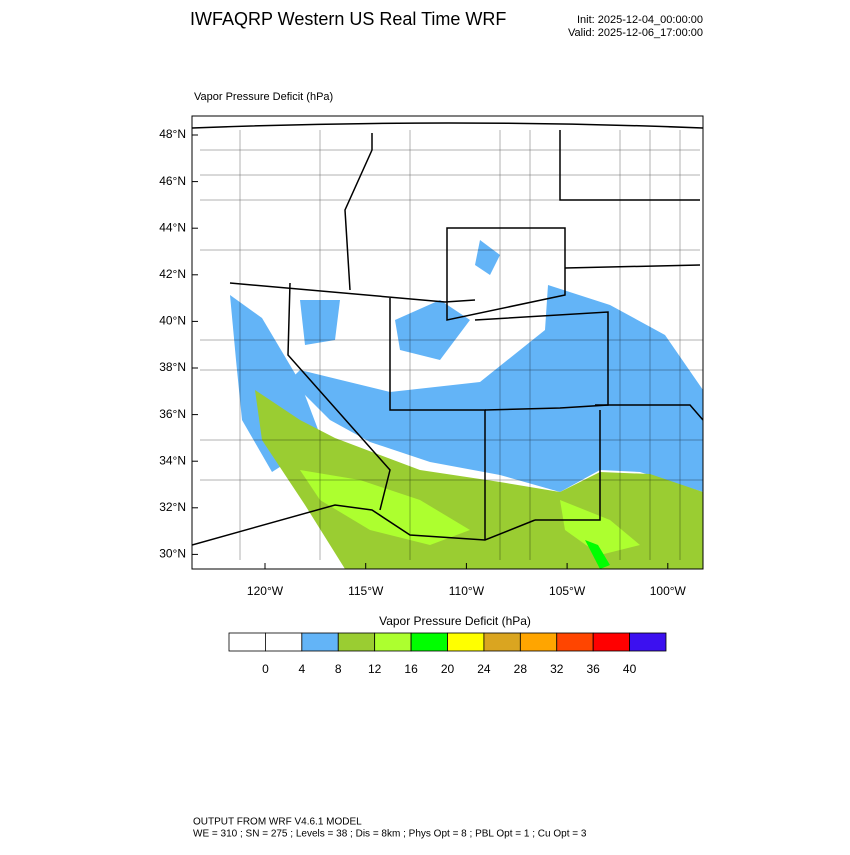 Image resolution: width=850 pixels, height=855 pixels. What do you see at coordinates (375, 669) in the screenshot?
I see `colorbar-label: 12` at bounding box center [375, 669].